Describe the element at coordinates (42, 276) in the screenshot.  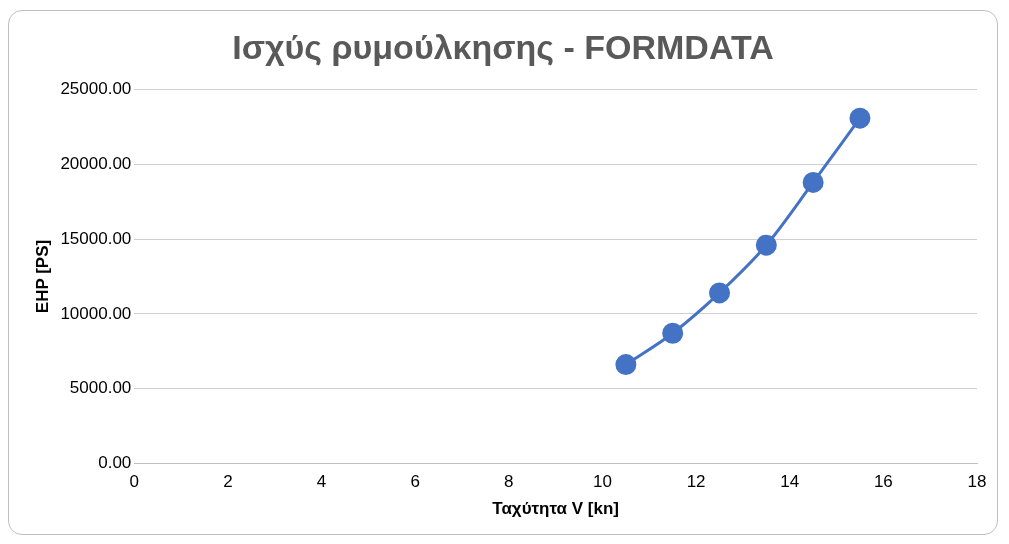
I see `y-axis-title: EHP [PS]` at that location.